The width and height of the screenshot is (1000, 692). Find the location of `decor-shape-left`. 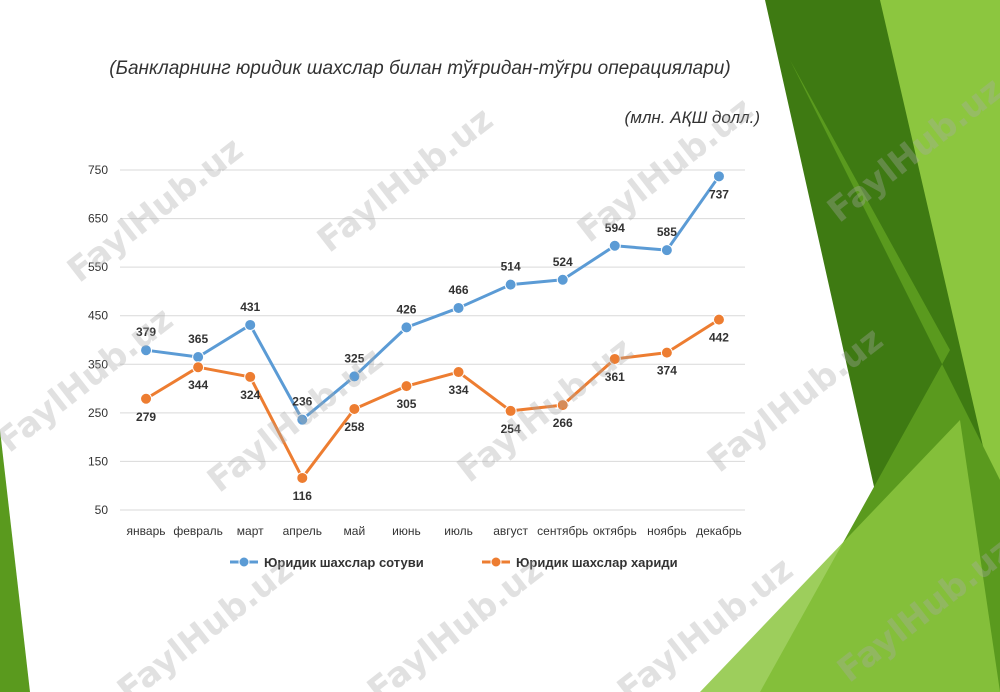

decor-shape-left is located at coordinates (15, 561).